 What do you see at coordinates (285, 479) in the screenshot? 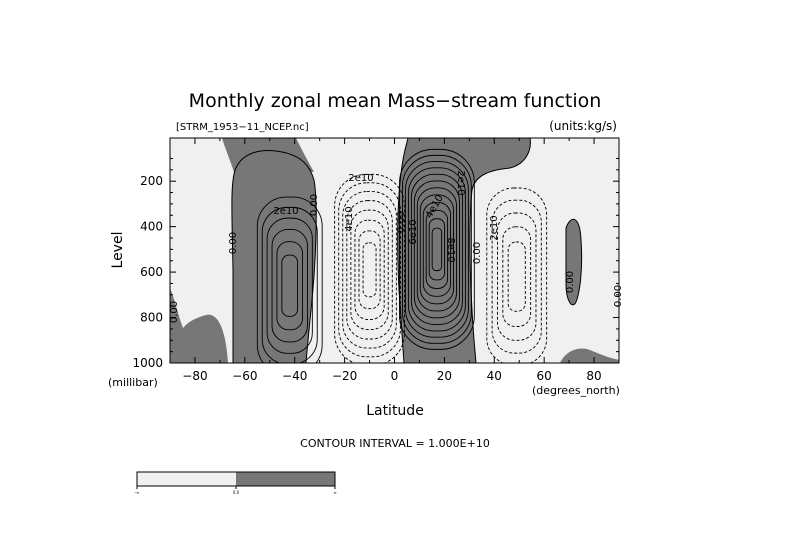
I see `colorbar-positive-swatch` at bounding box center [285, 479].